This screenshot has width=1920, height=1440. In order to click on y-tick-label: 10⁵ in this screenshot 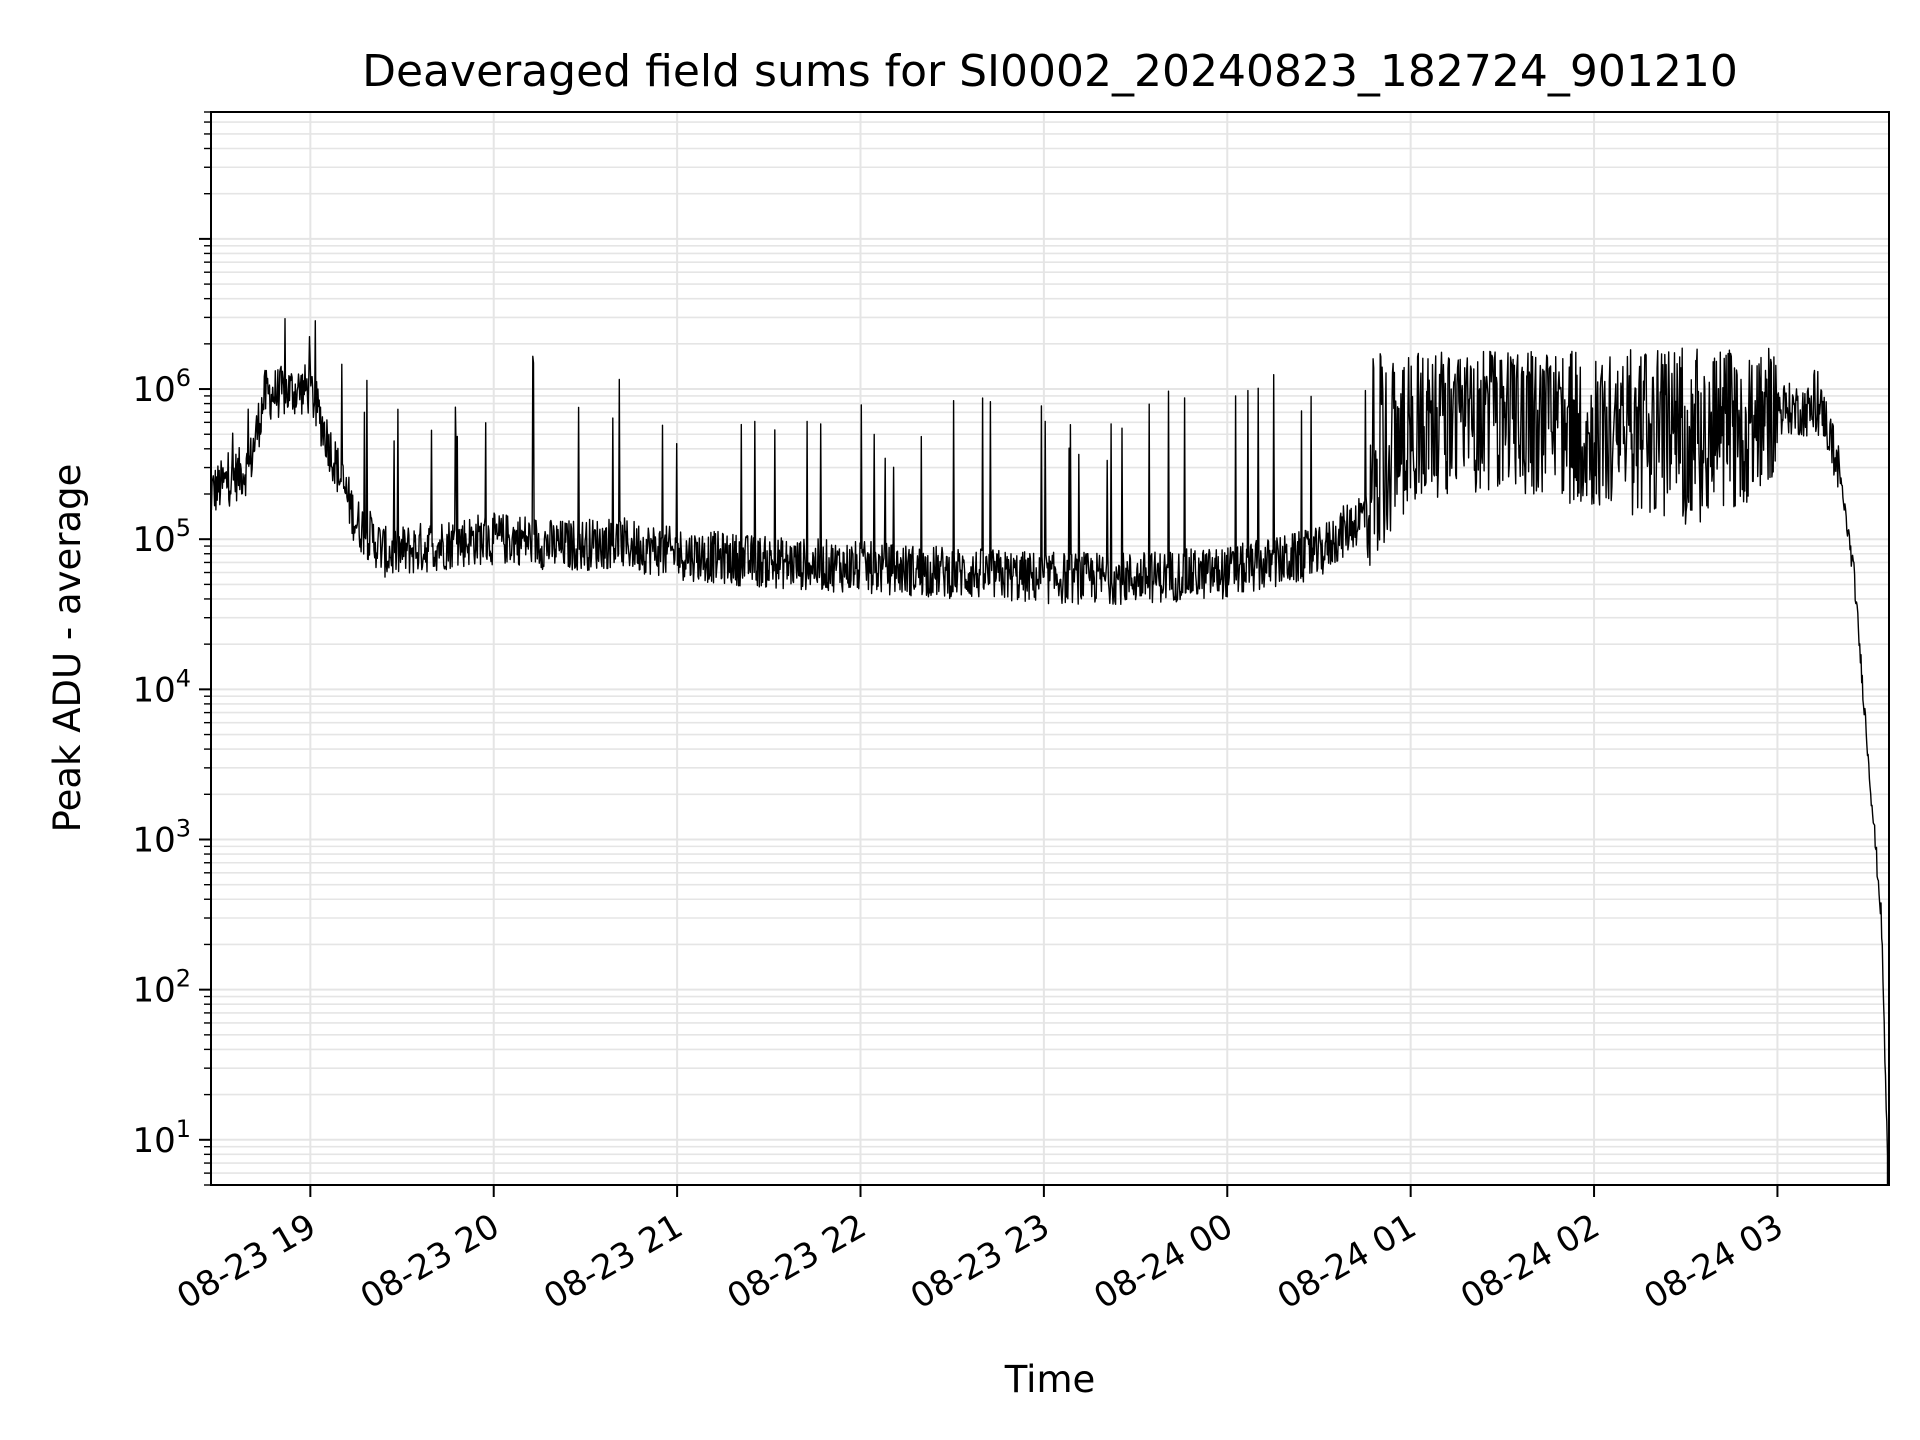, I will do `click(161, 537)`.